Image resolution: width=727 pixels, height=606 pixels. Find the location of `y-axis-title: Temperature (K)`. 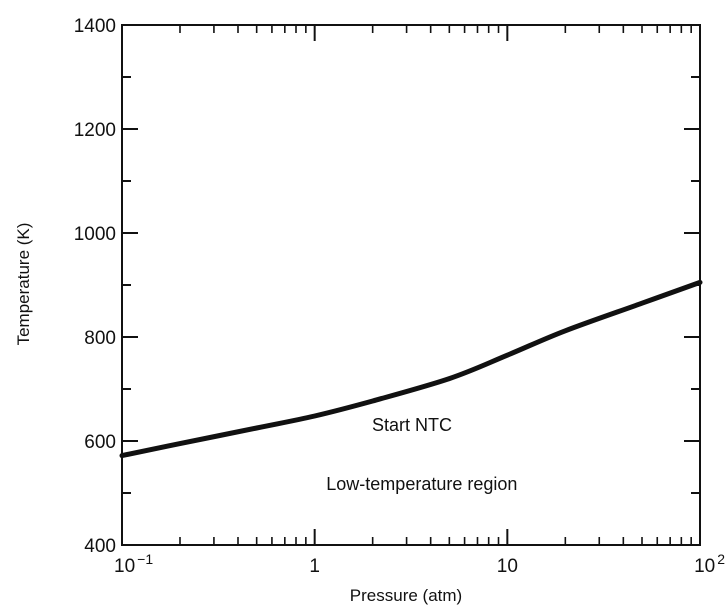

y-axis-title: Temperature (K) is located at coordinates (23, 284).